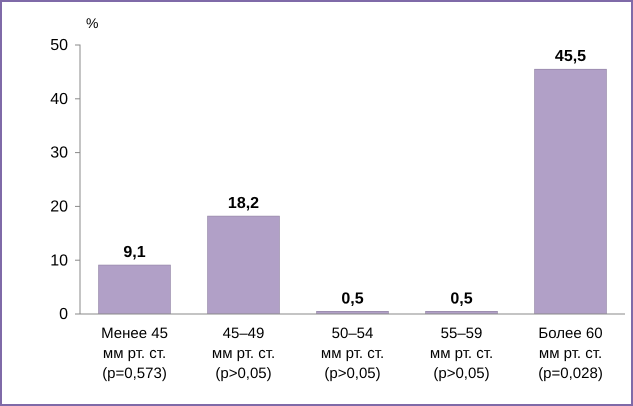 The image size is (633, 406). Describe the element at coordinates (570, 57) in the screenshot. I see `data-label: 45,5` at that location.